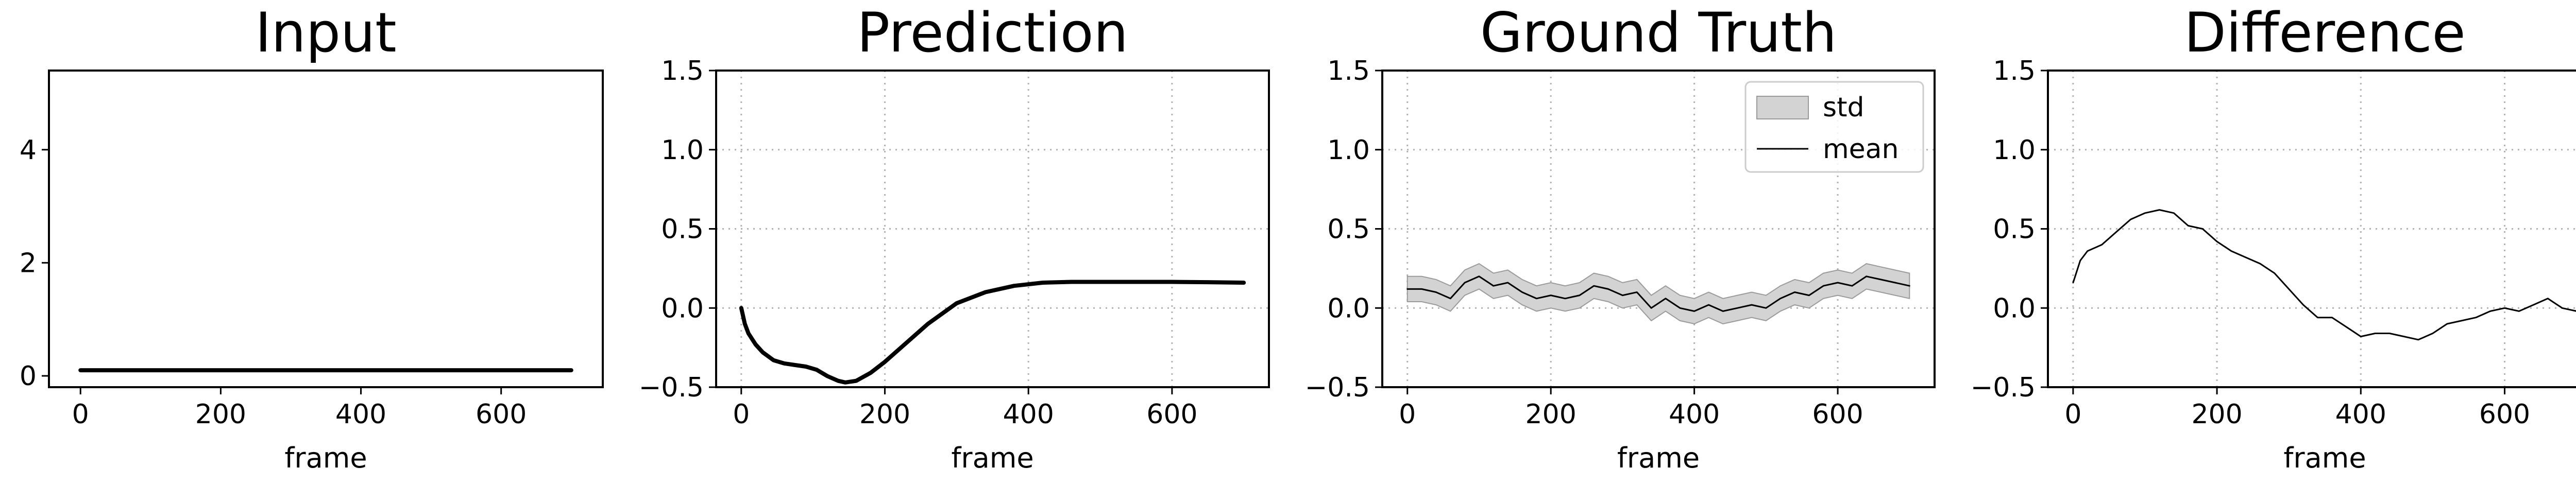  Describe the element at coordinates (325, 32) in the screenshot. I see `chart-title: Input` at that location.